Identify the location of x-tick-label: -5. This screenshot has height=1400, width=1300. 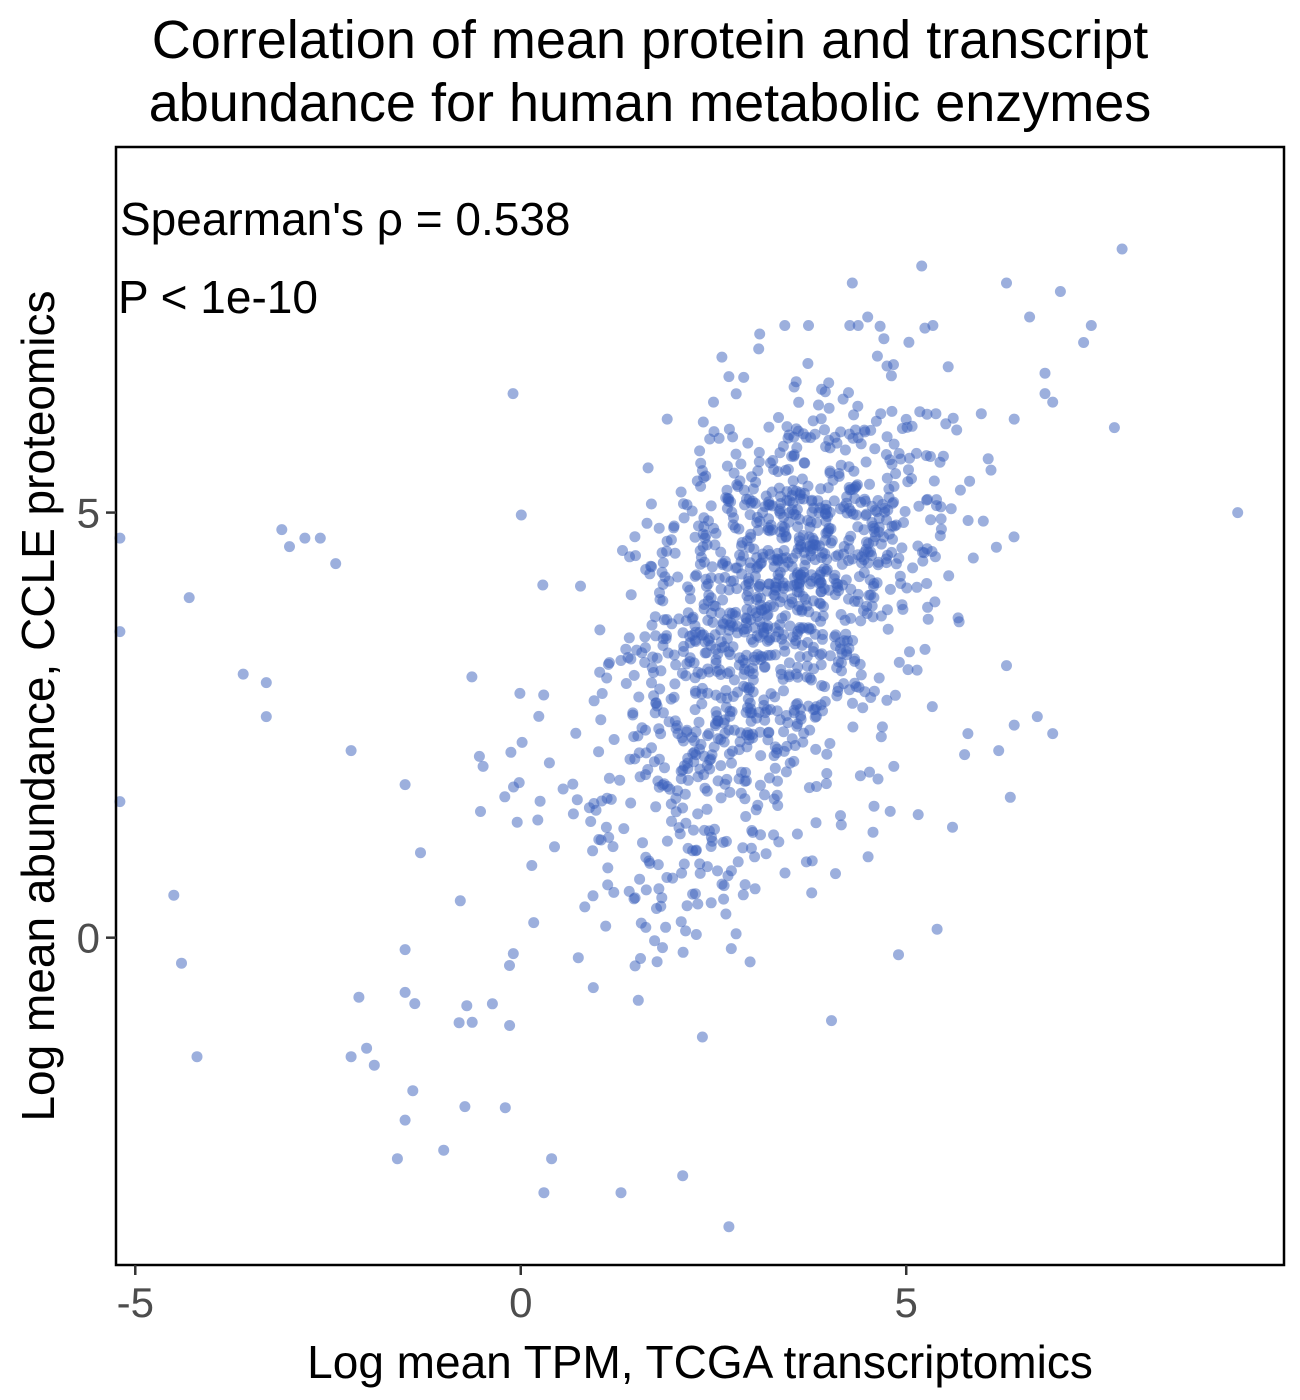
(135, 1302).